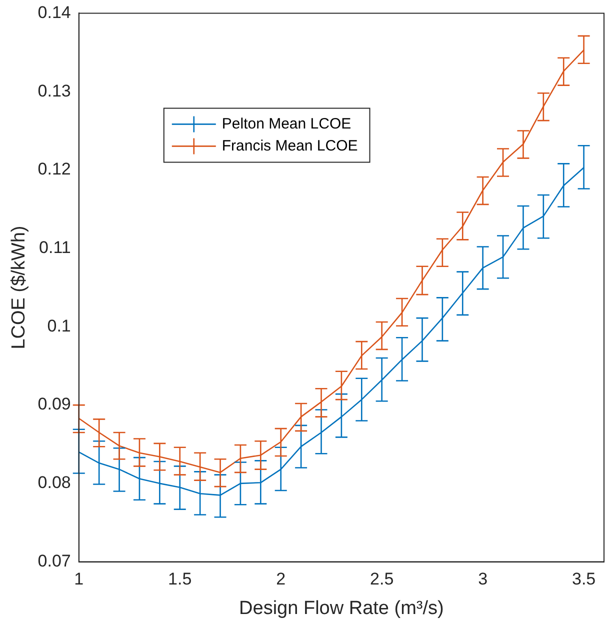 This screenshot has height=624, width=616. What do you see at coordinates (287, 123) in the screenshot?
I see `legend-label: Pelton Mean LCOE` at bounding box center [287, 123].